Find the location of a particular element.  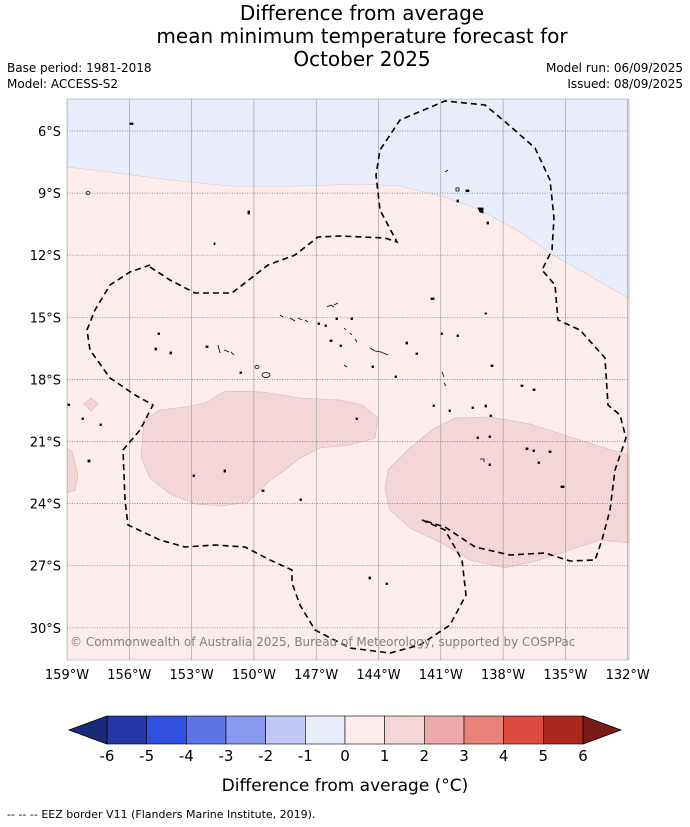

latitude-label: 27°S is located at coordinates (45, 567).